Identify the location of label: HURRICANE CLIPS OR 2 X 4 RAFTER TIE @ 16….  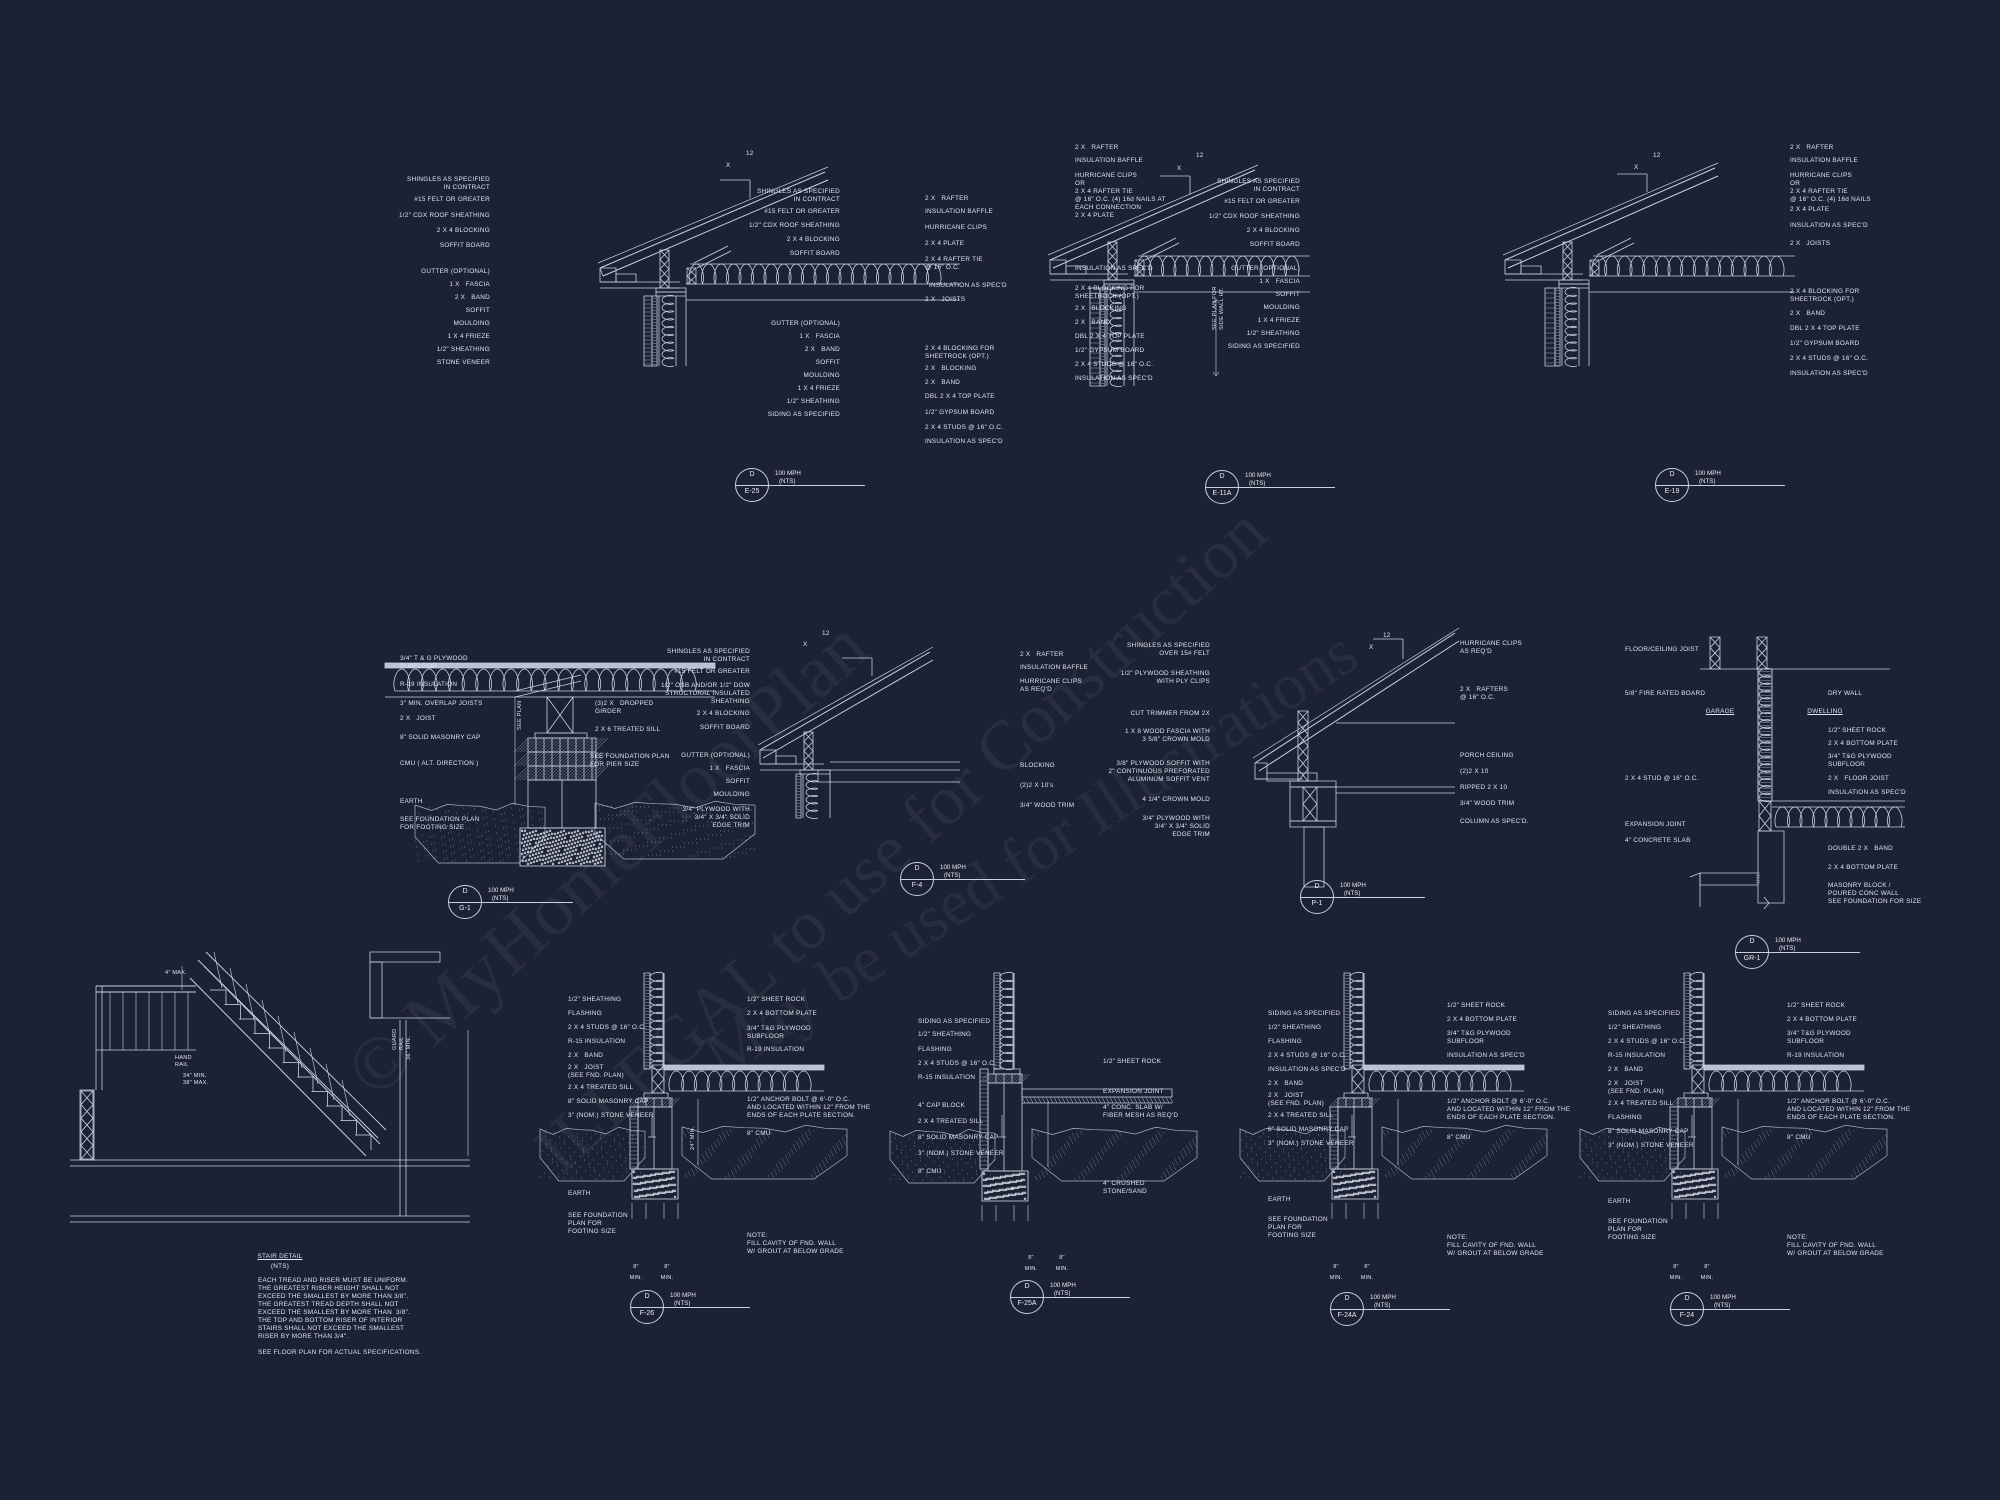
(1120, 191).